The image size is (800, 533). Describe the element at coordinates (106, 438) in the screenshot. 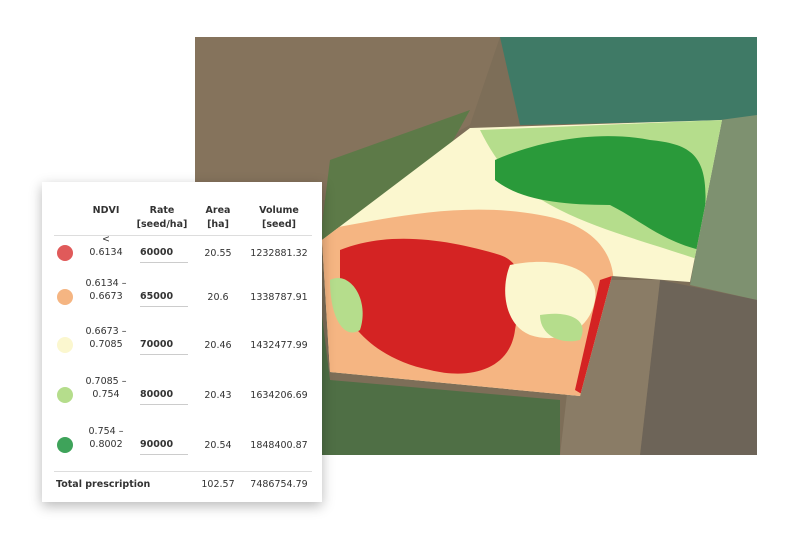

I see `ndvi-range: 0.754 – 0.8002` at that location.